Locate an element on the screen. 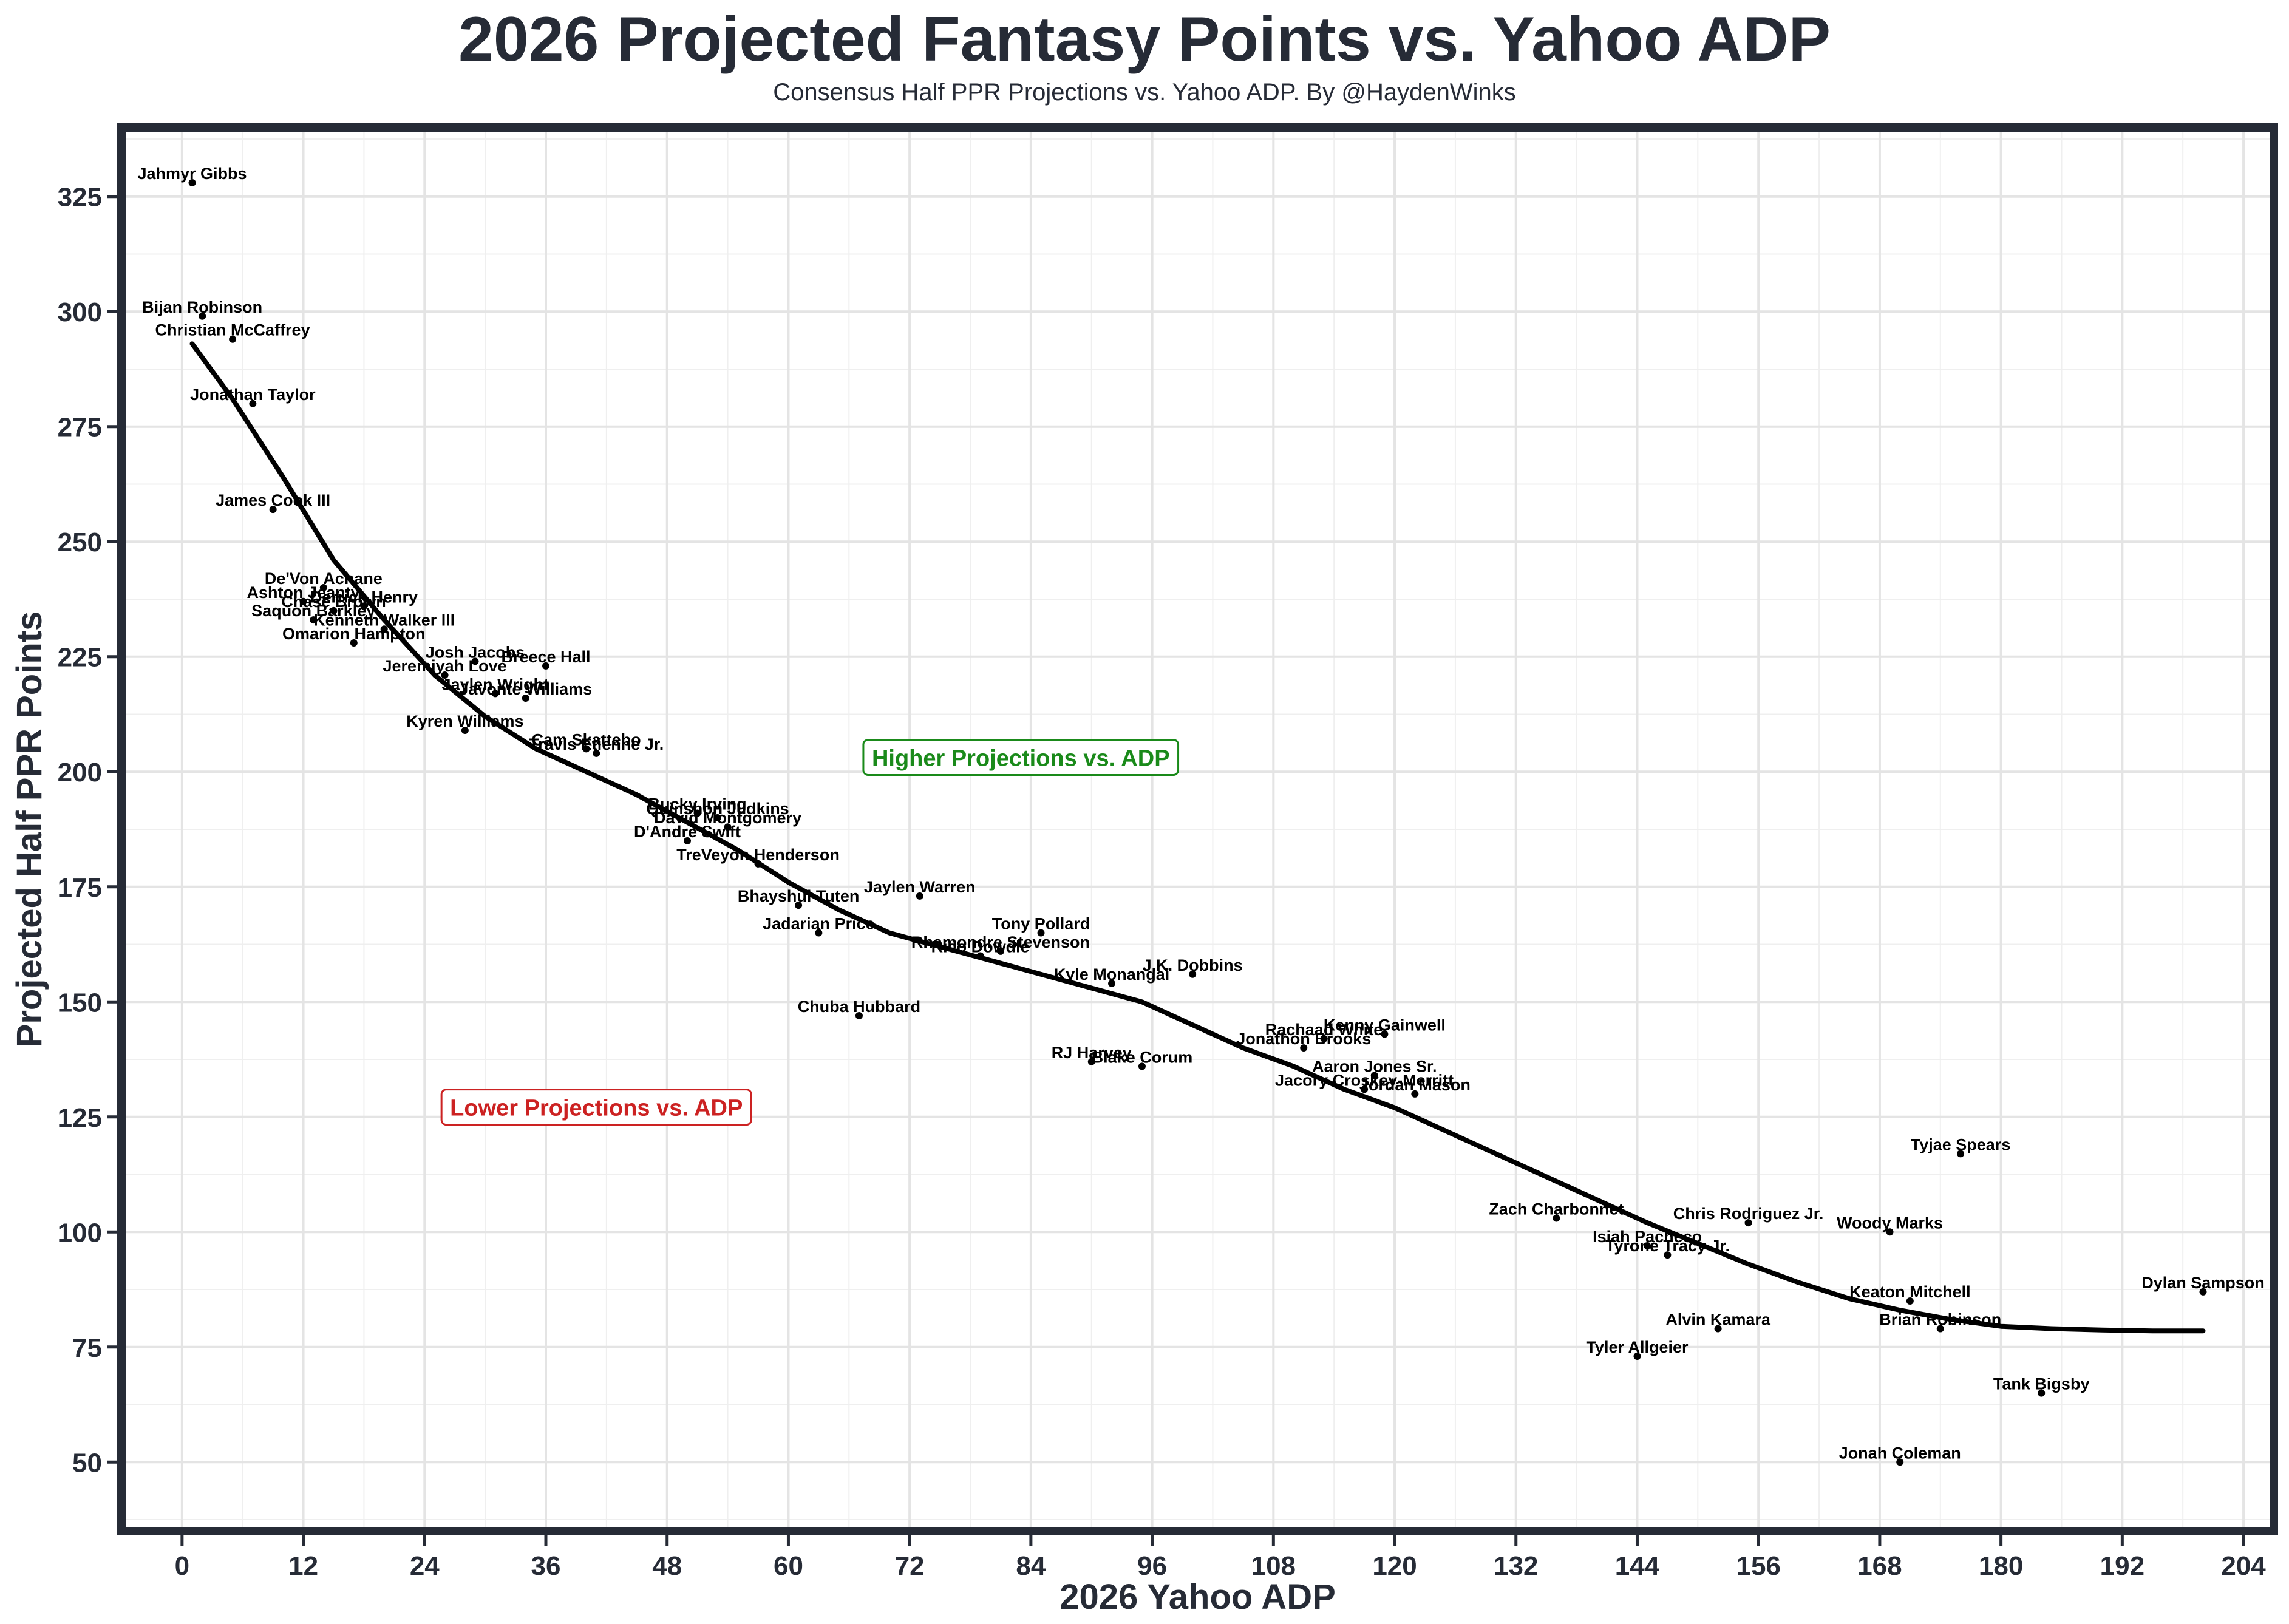 This screenshot has width=2289, height=1624. point-label: J.K. Dobbins is located at coordinates (1193, 965).